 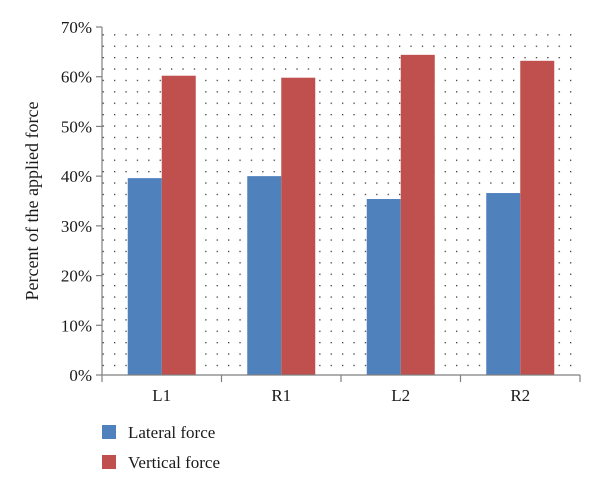 I want to click on bar-vertical-force-r1, so click(x=298, y=226).